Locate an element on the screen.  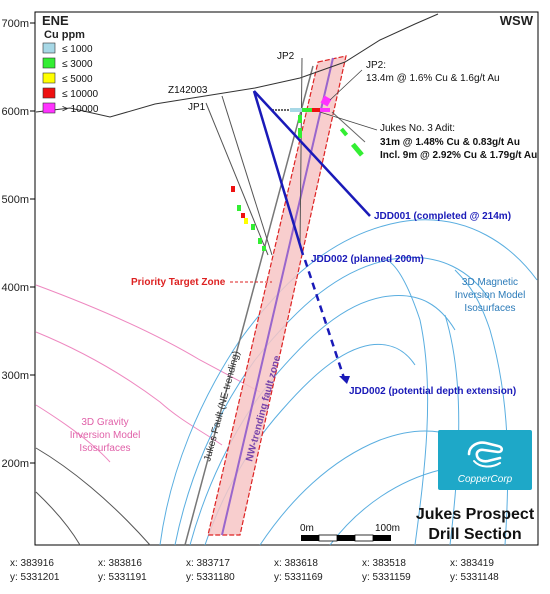
coord-x: x: 383717 is located at coordinates (208, 563).